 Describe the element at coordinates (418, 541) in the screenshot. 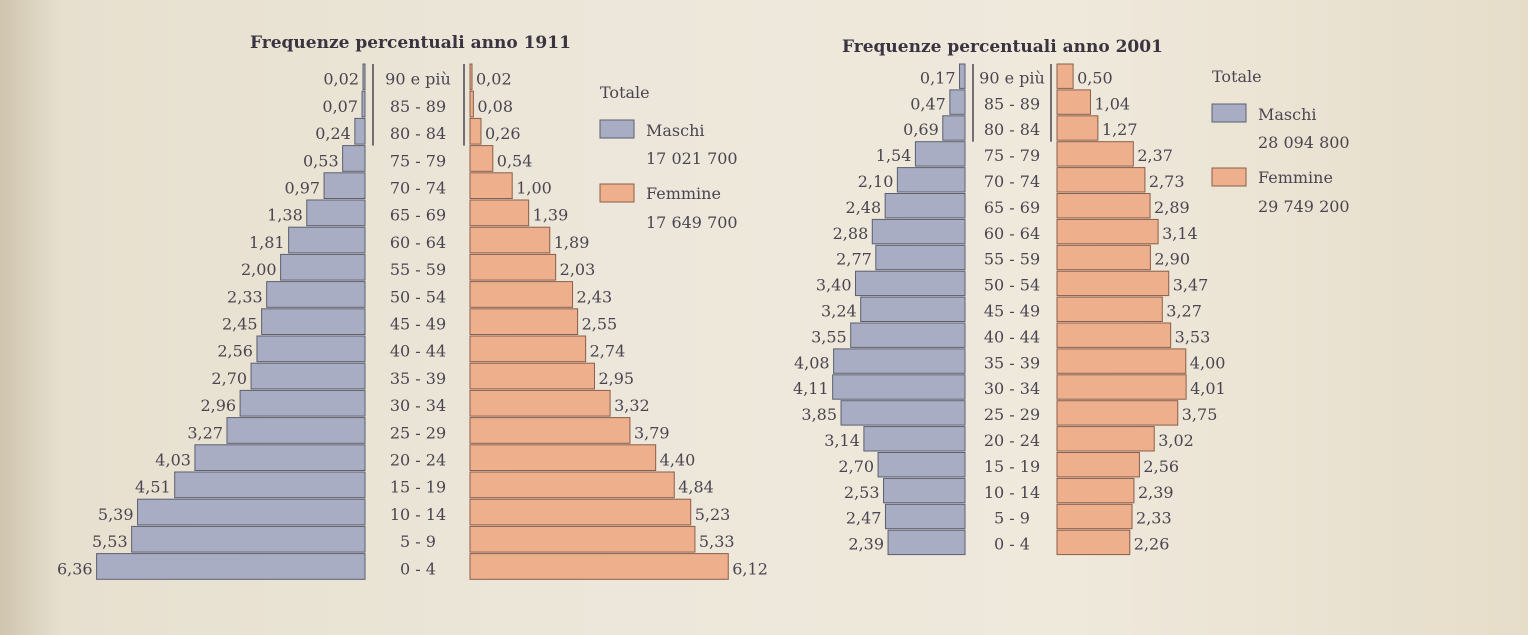

I see `age-group-label: 5 - 9` at that location.